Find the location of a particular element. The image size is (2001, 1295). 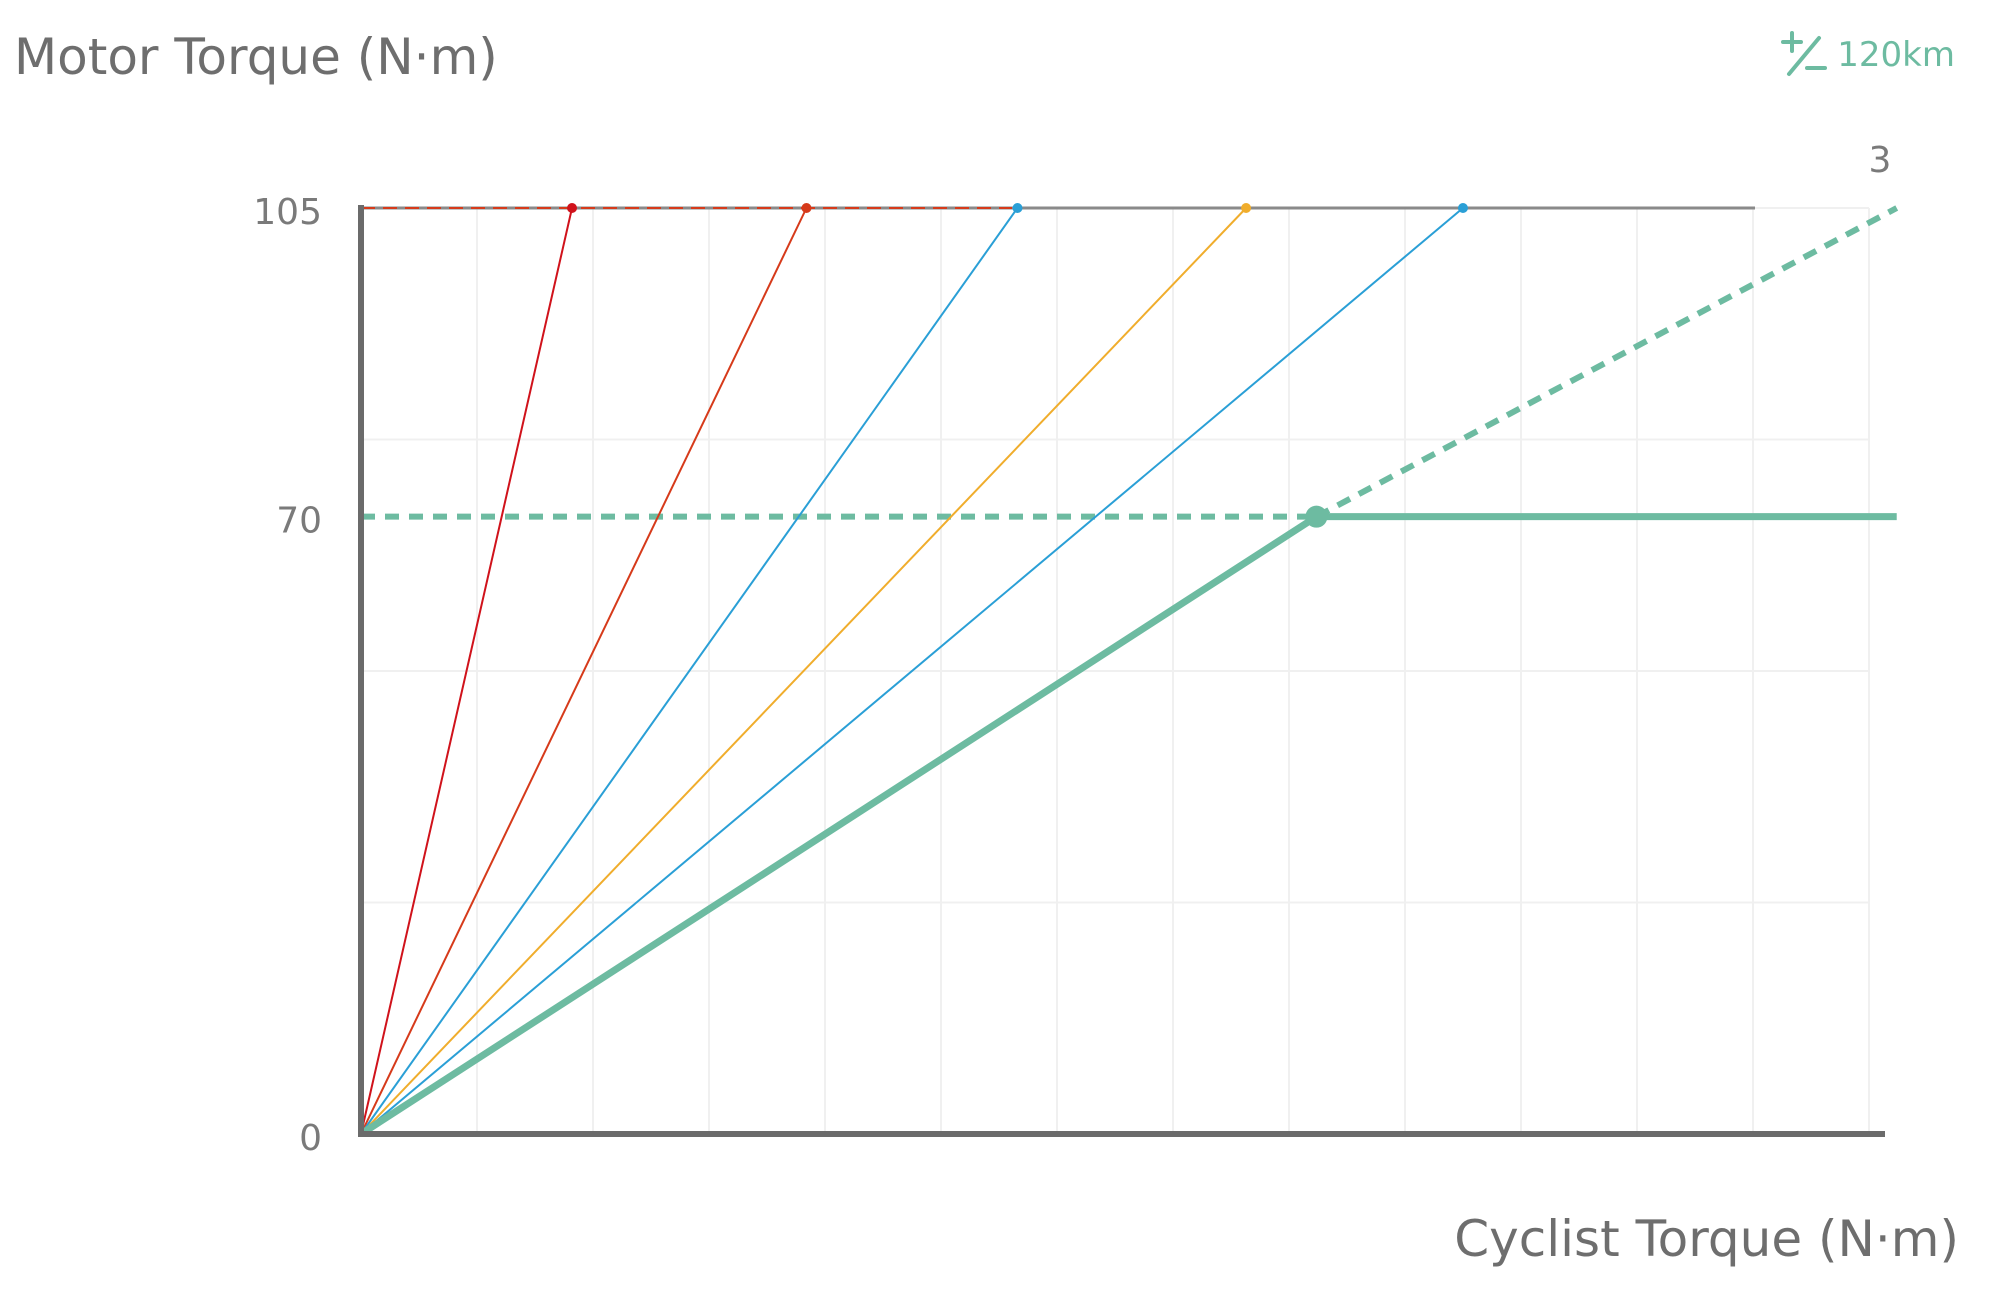

y-axis-title: Motor Torque (N·m) is located at coordinates (256, 57).